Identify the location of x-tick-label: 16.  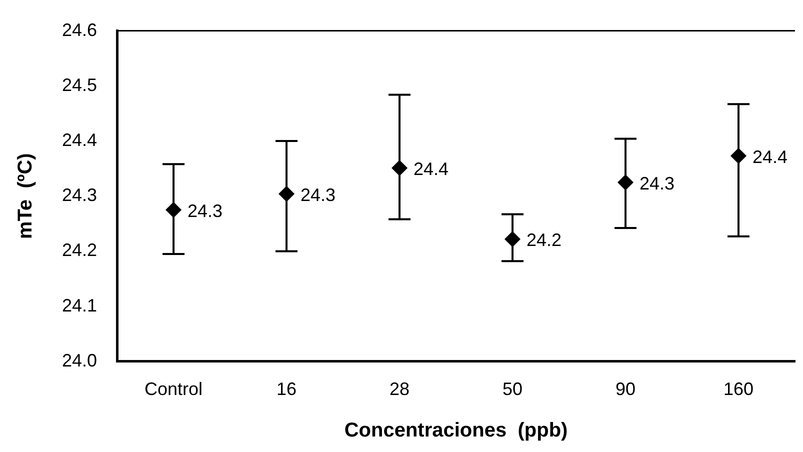
(286, 389).